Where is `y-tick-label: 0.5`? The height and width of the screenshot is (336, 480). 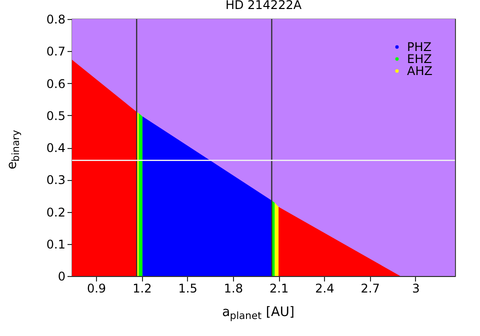
y-tick-label: 0.5 is located at coordinates (56, 115).